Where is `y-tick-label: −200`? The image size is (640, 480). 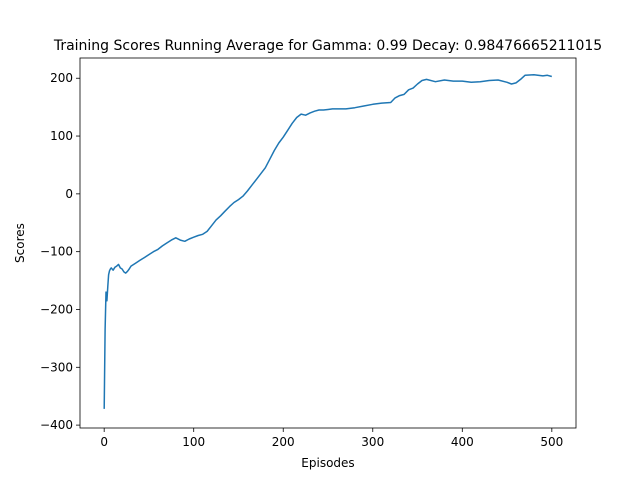 y-tick-label: −200 is located at coordinates (56, 309).